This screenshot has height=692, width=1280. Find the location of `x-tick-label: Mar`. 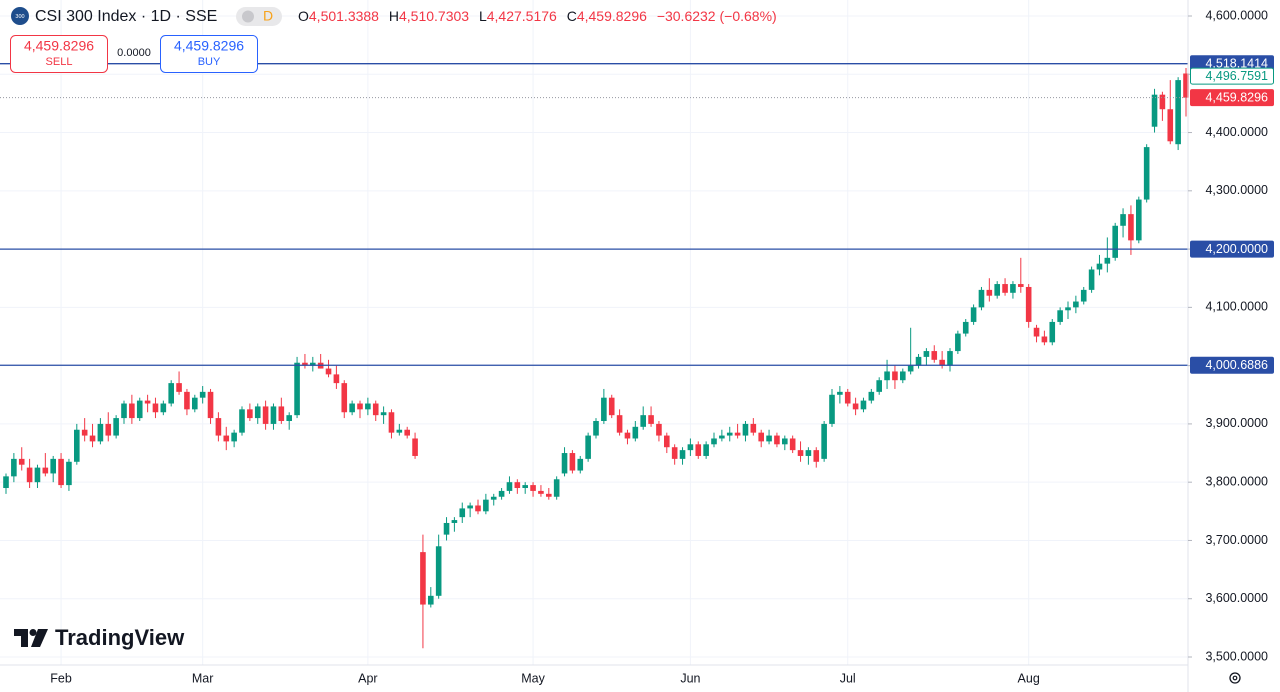

x-tick-label: Mar is located at coordinates (203, 678).